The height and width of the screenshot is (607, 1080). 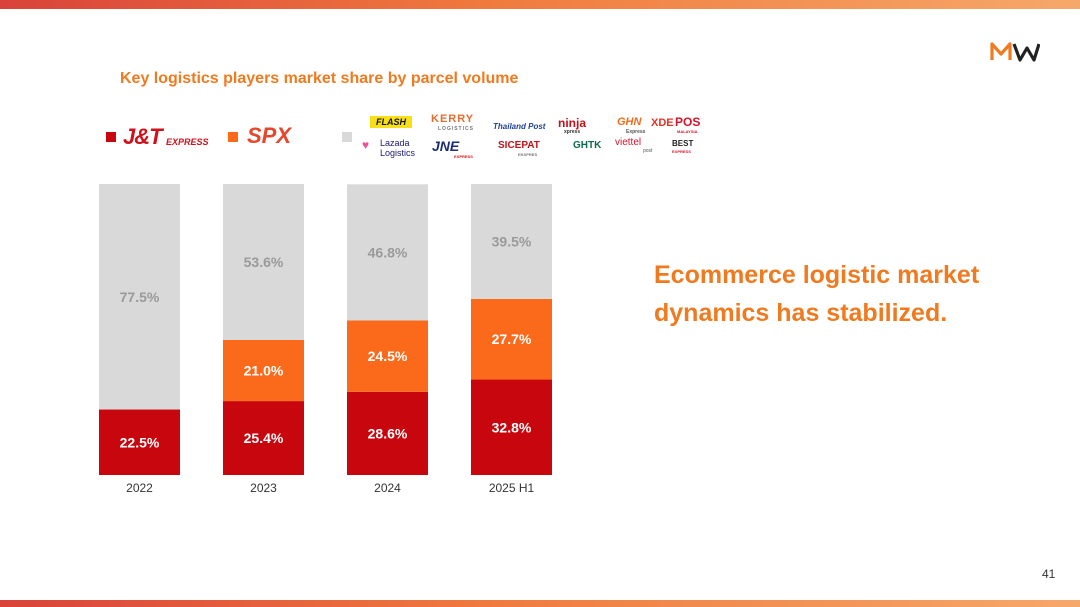 I want to click on ninja-logo: ninja, so click(x=572, y=123).